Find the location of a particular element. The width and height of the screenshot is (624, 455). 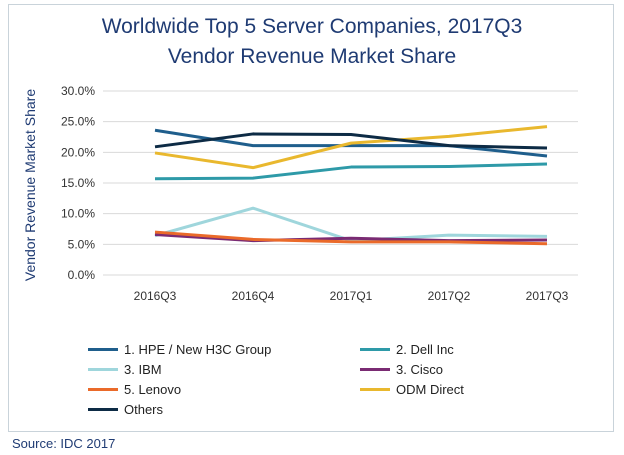

y-tick-label: 30.0% is located at coordinates (78, 91).